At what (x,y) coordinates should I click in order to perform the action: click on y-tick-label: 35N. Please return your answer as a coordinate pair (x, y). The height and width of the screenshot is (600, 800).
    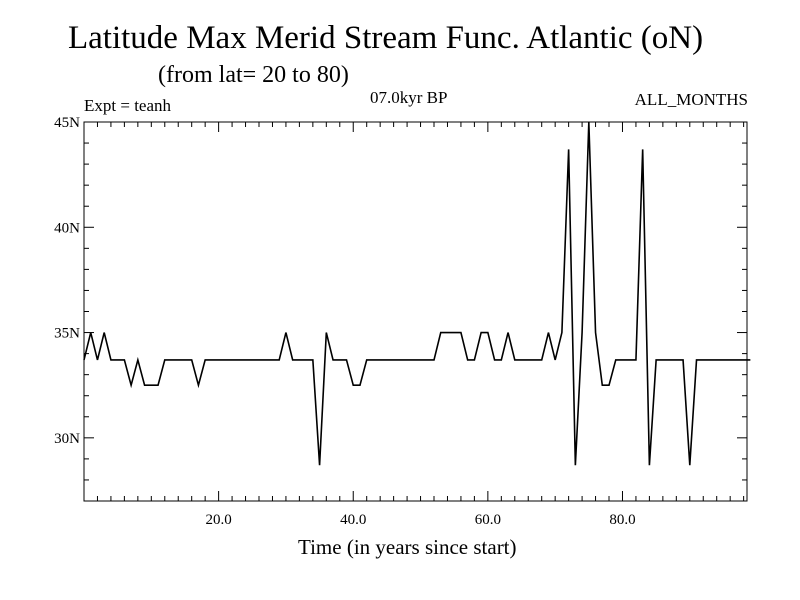
    Looking at the image, I should click on (67, 334).